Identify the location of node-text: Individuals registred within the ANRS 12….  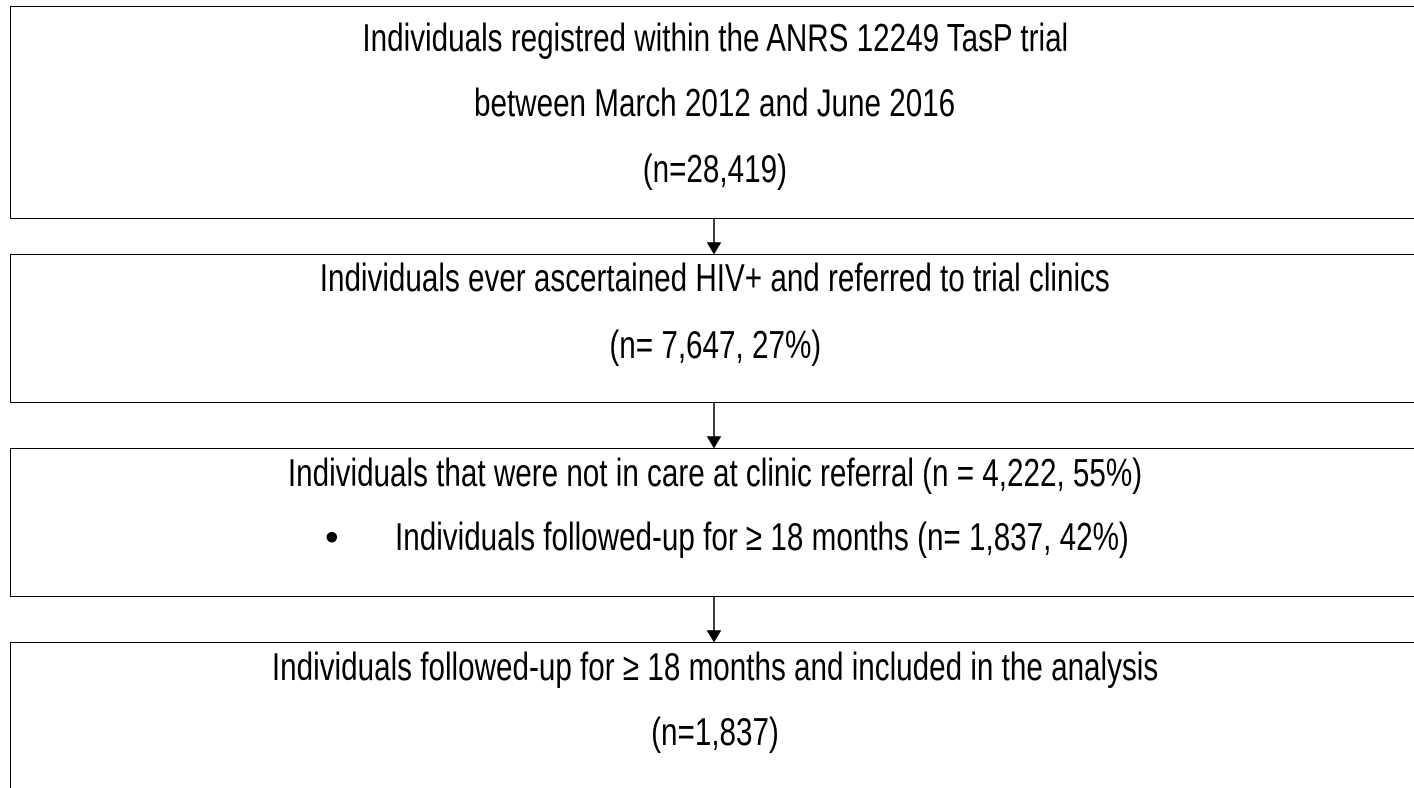
(712, 39).